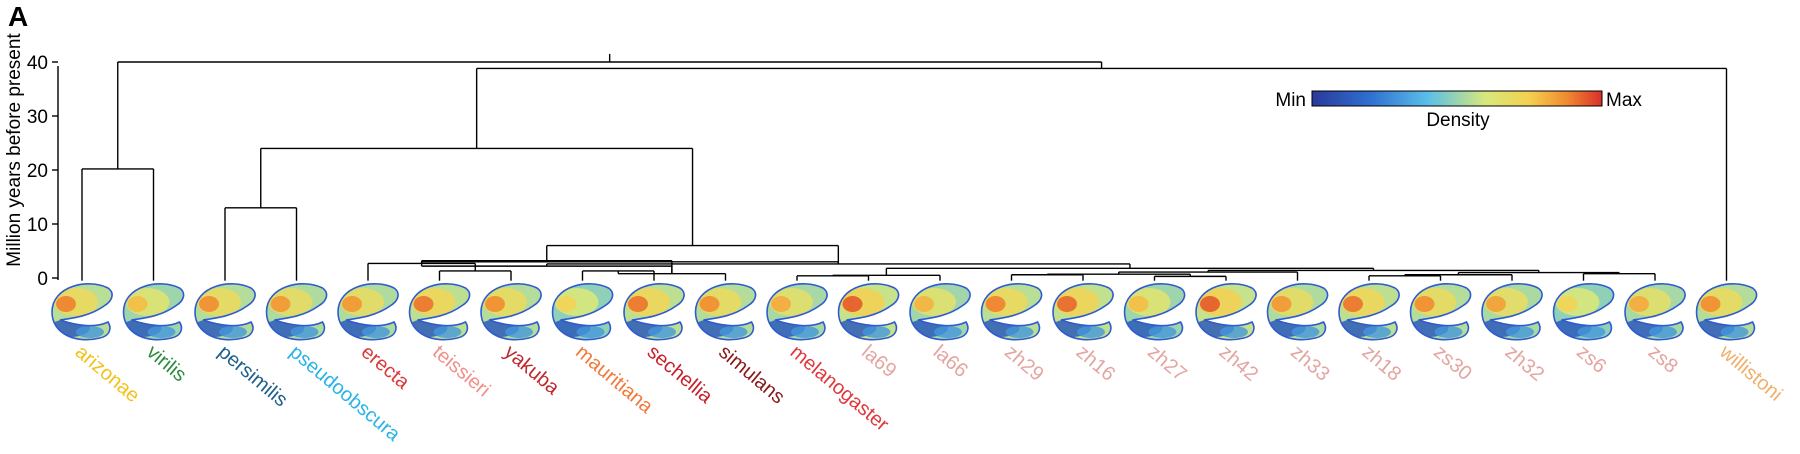 This screenshot has height=454, width=1800. I want to click on legend-max-label: Max, so click(1624, 100).